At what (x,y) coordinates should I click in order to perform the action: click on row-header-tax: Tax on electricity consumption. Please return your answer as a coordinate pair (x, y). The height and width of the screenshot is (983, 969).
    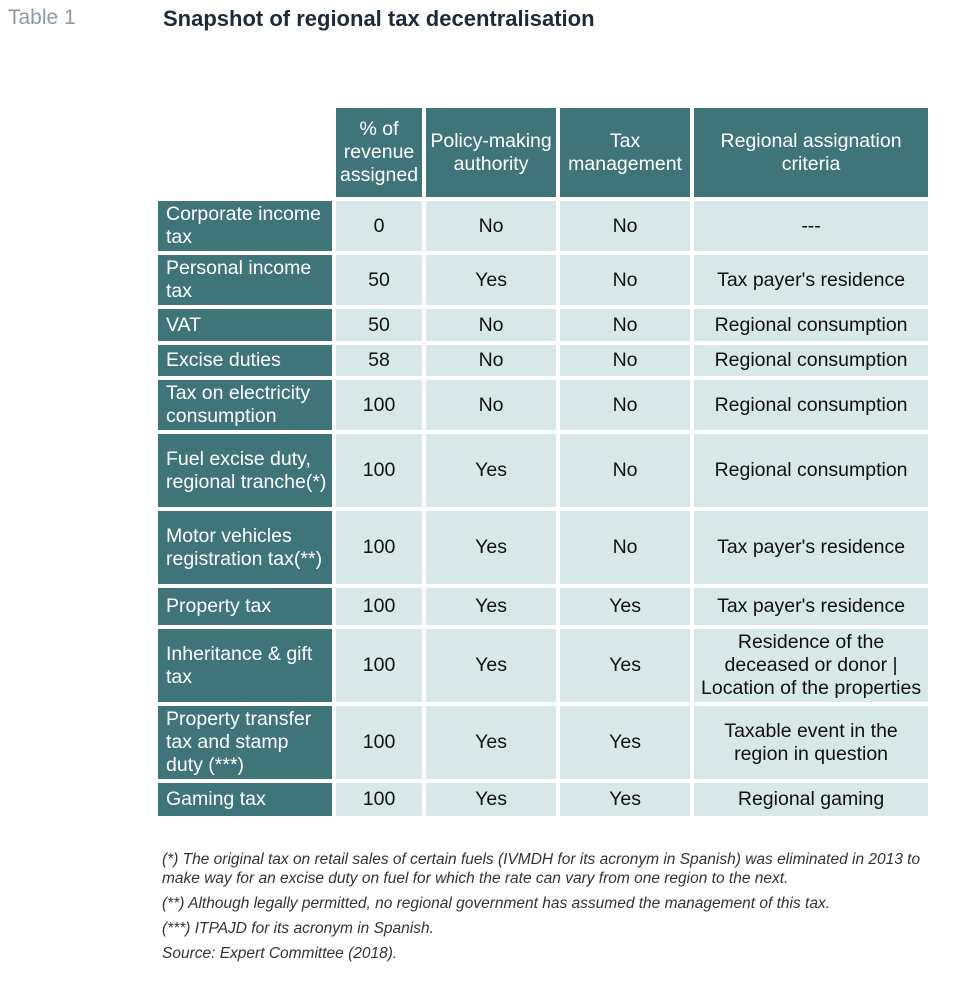
    Looking at the image, I should click on (245, 405).